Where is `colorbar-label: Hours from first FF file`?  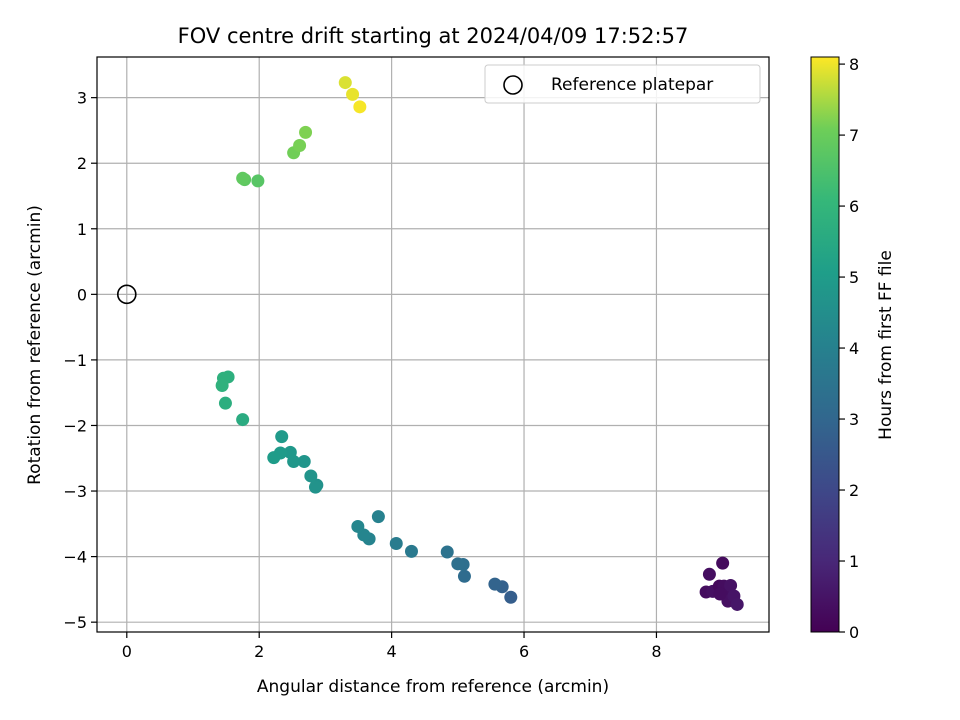
colorbar-label: Hours from first FF file is located at coordinates (886, 345).